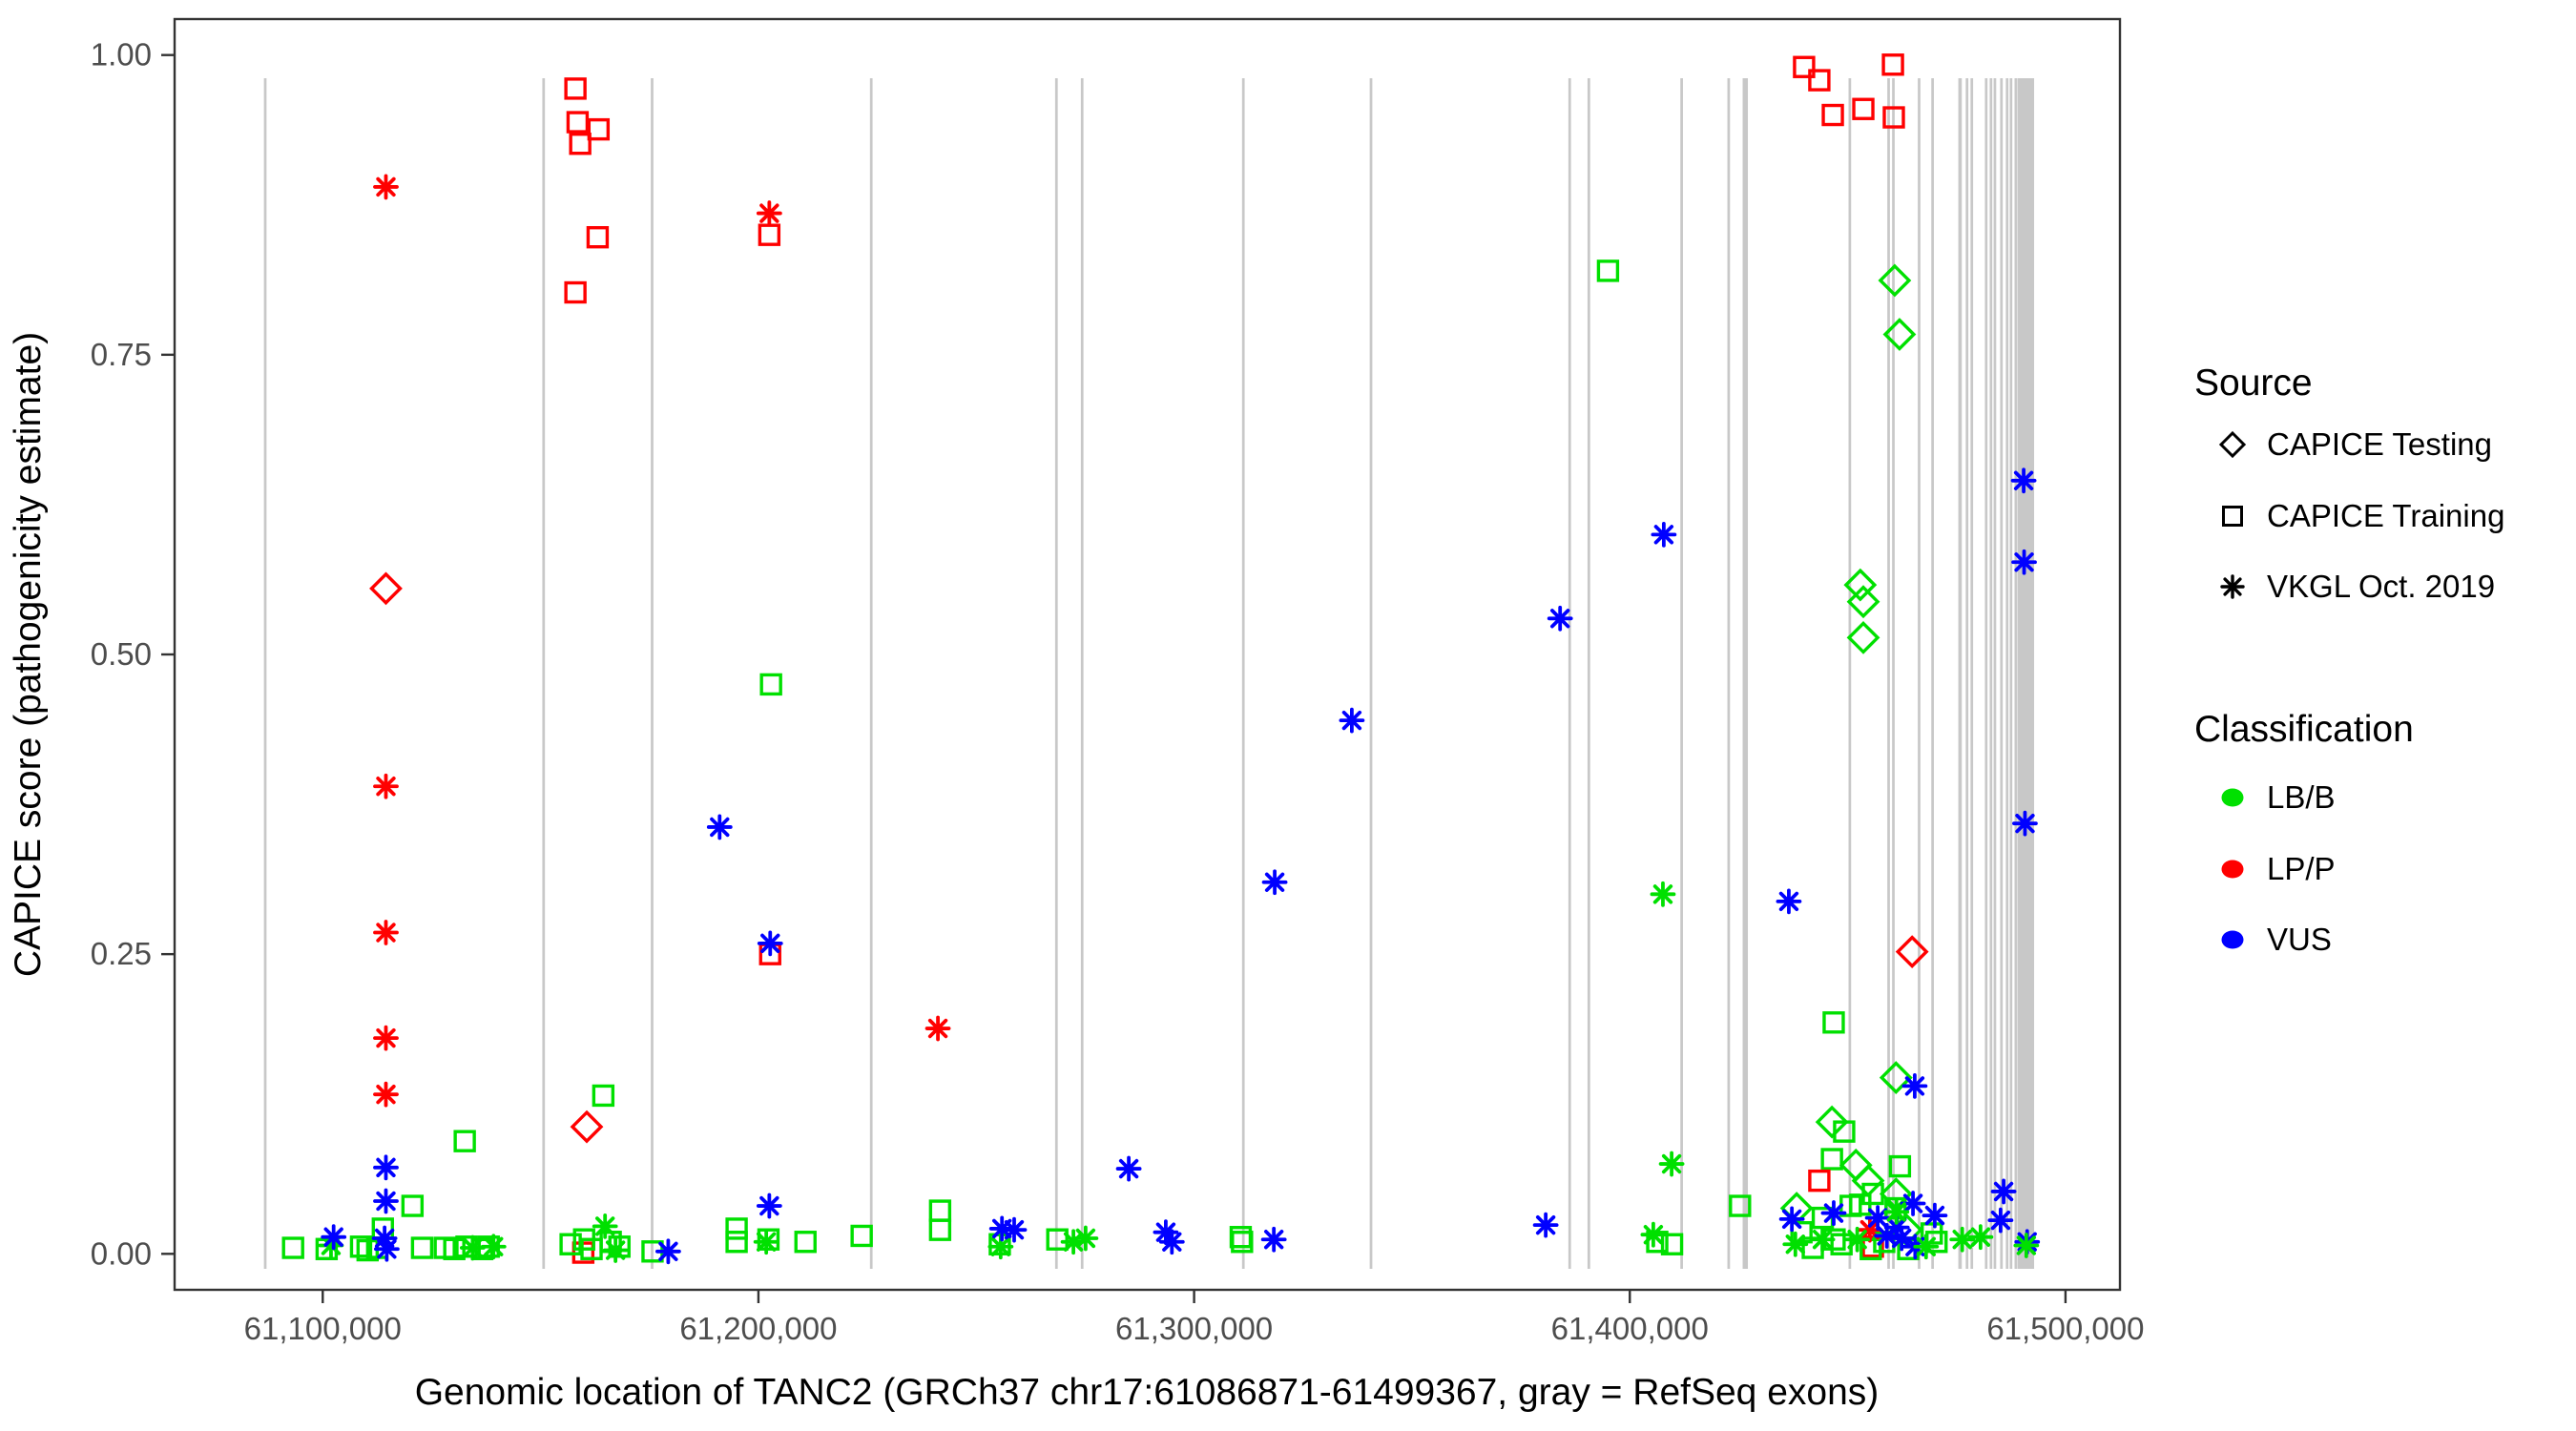  I want to click on legend-item-asterisk: VKGL Oct. 2019, so click(2353, 587).